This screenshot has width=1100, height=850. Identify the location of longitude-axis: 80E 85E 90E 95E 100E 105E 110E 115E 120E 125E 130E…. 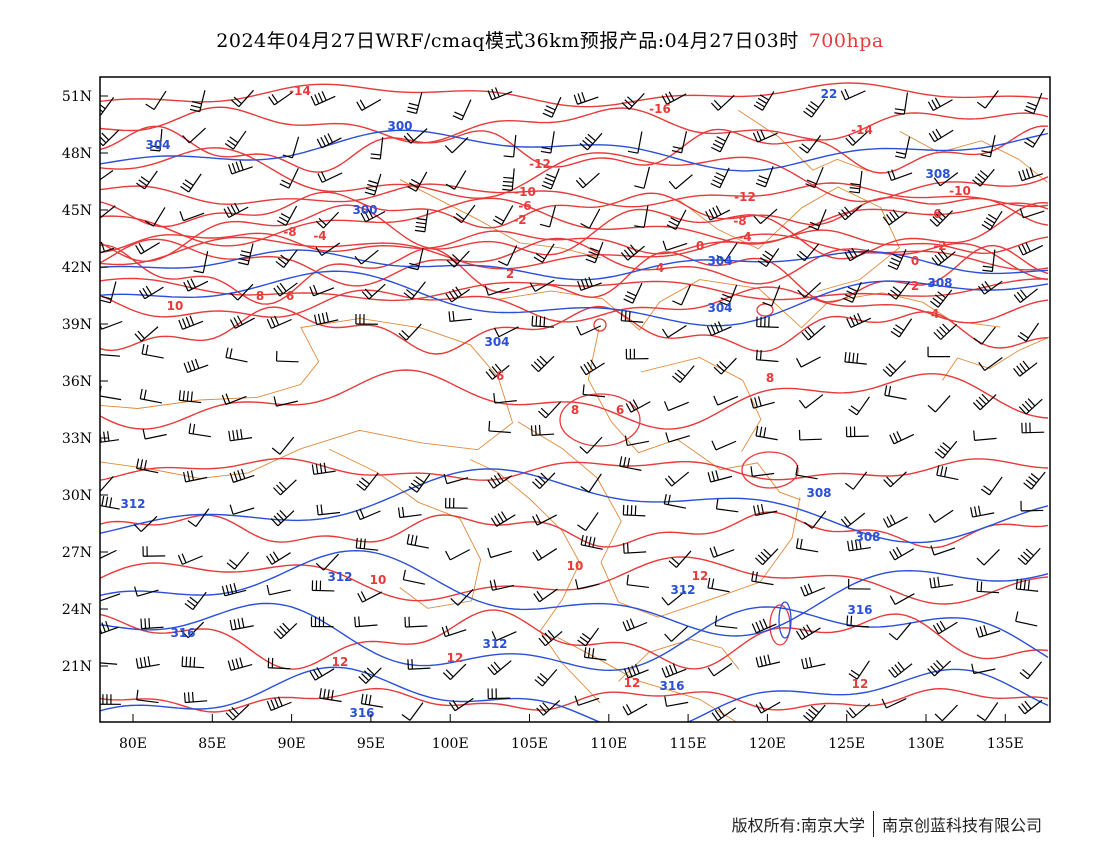
(571, 733).